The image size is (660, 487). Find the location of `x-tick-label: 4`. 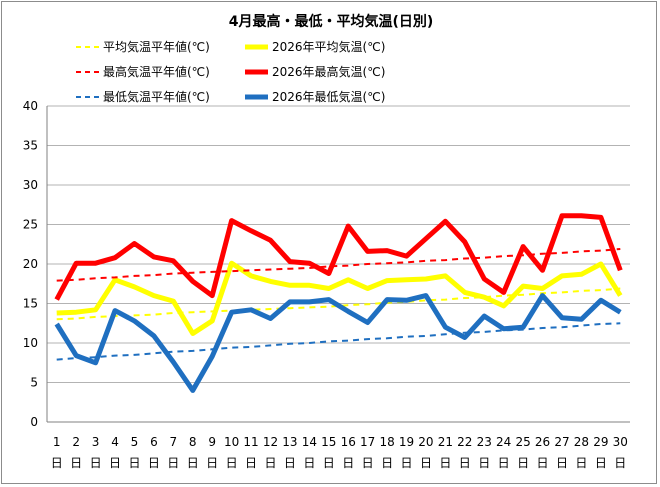

x-tick-label: 4 is located at coordinates (115, 442).